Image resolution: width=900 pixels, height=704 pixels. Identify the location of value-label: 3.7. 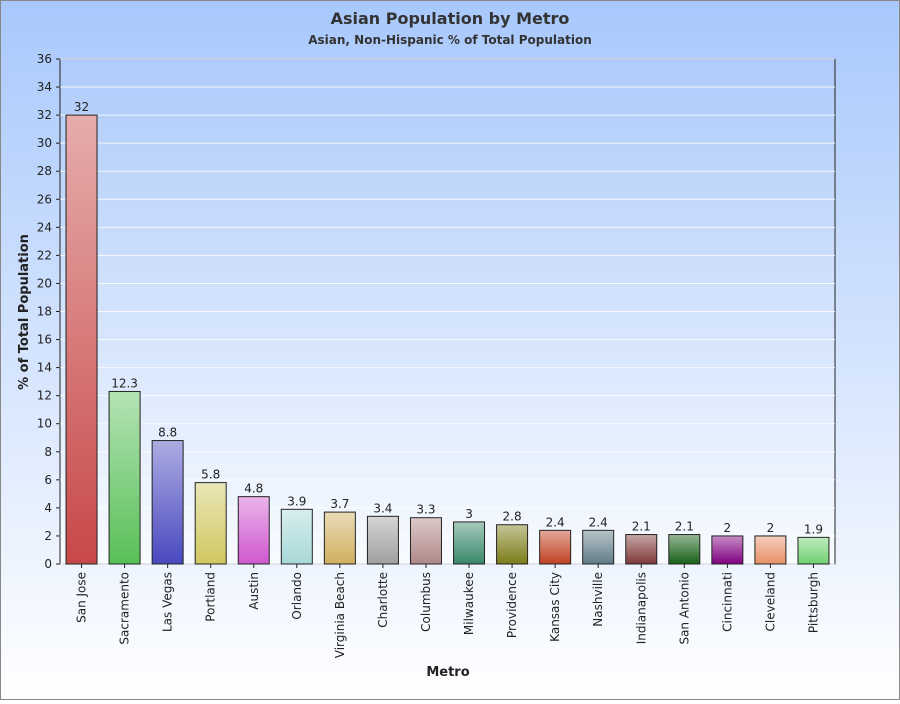
(339, 504).